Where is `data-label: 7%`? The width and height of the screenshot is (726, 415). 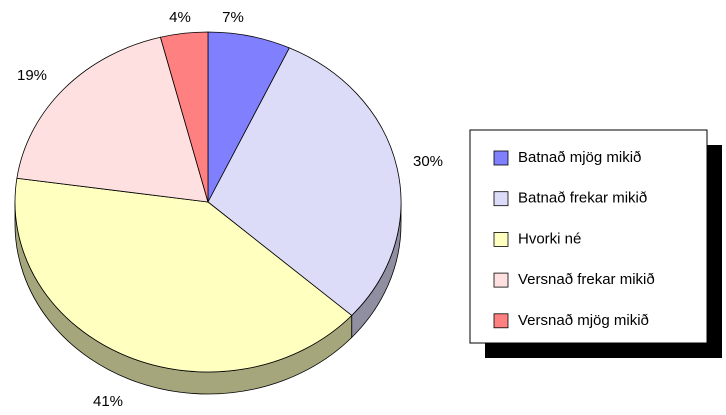 data-label: 7% is located at coordinates (233, 17).